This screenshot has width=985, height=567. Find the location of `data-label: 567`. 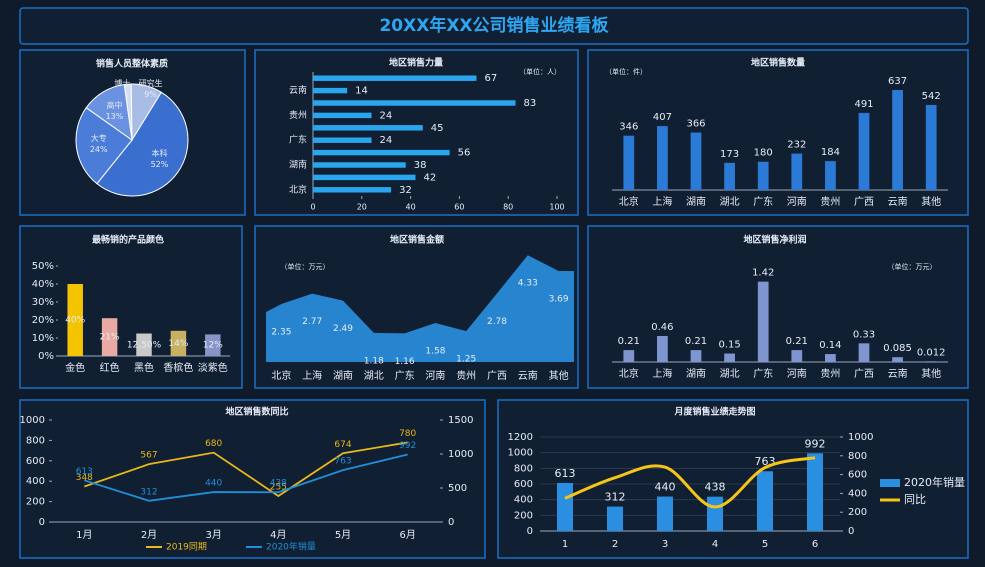

data-label: 567 is located at coordinates (148, 456).